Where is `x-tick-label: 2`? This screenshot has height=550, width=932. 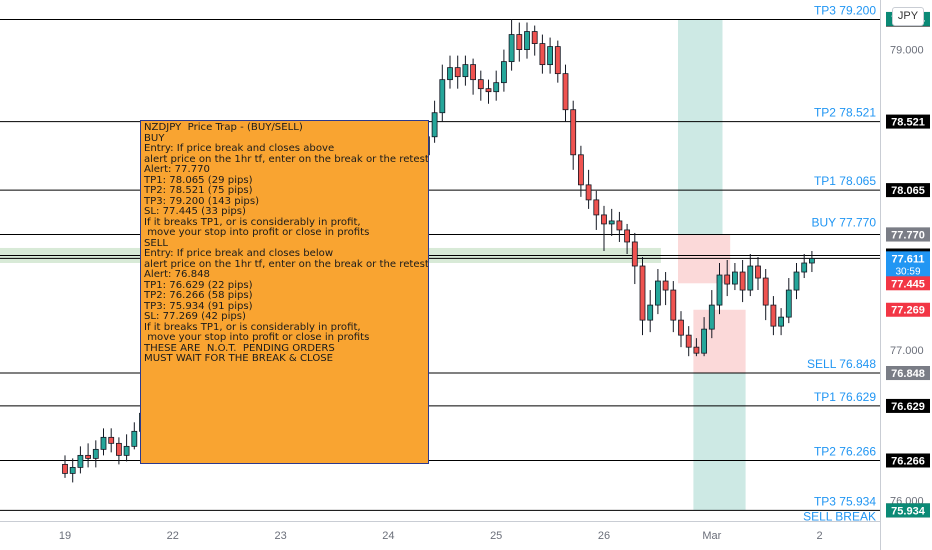 x-tick-label: 2 is located at coordinates (820, 536).